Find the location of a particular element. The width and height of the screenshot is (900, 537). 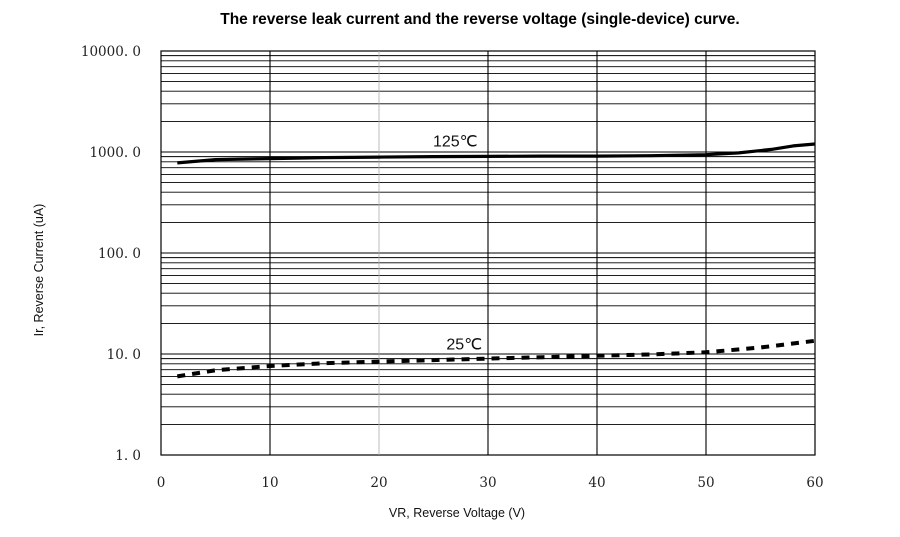

x-tick-label: 40 is located at coordinates (596, 483).